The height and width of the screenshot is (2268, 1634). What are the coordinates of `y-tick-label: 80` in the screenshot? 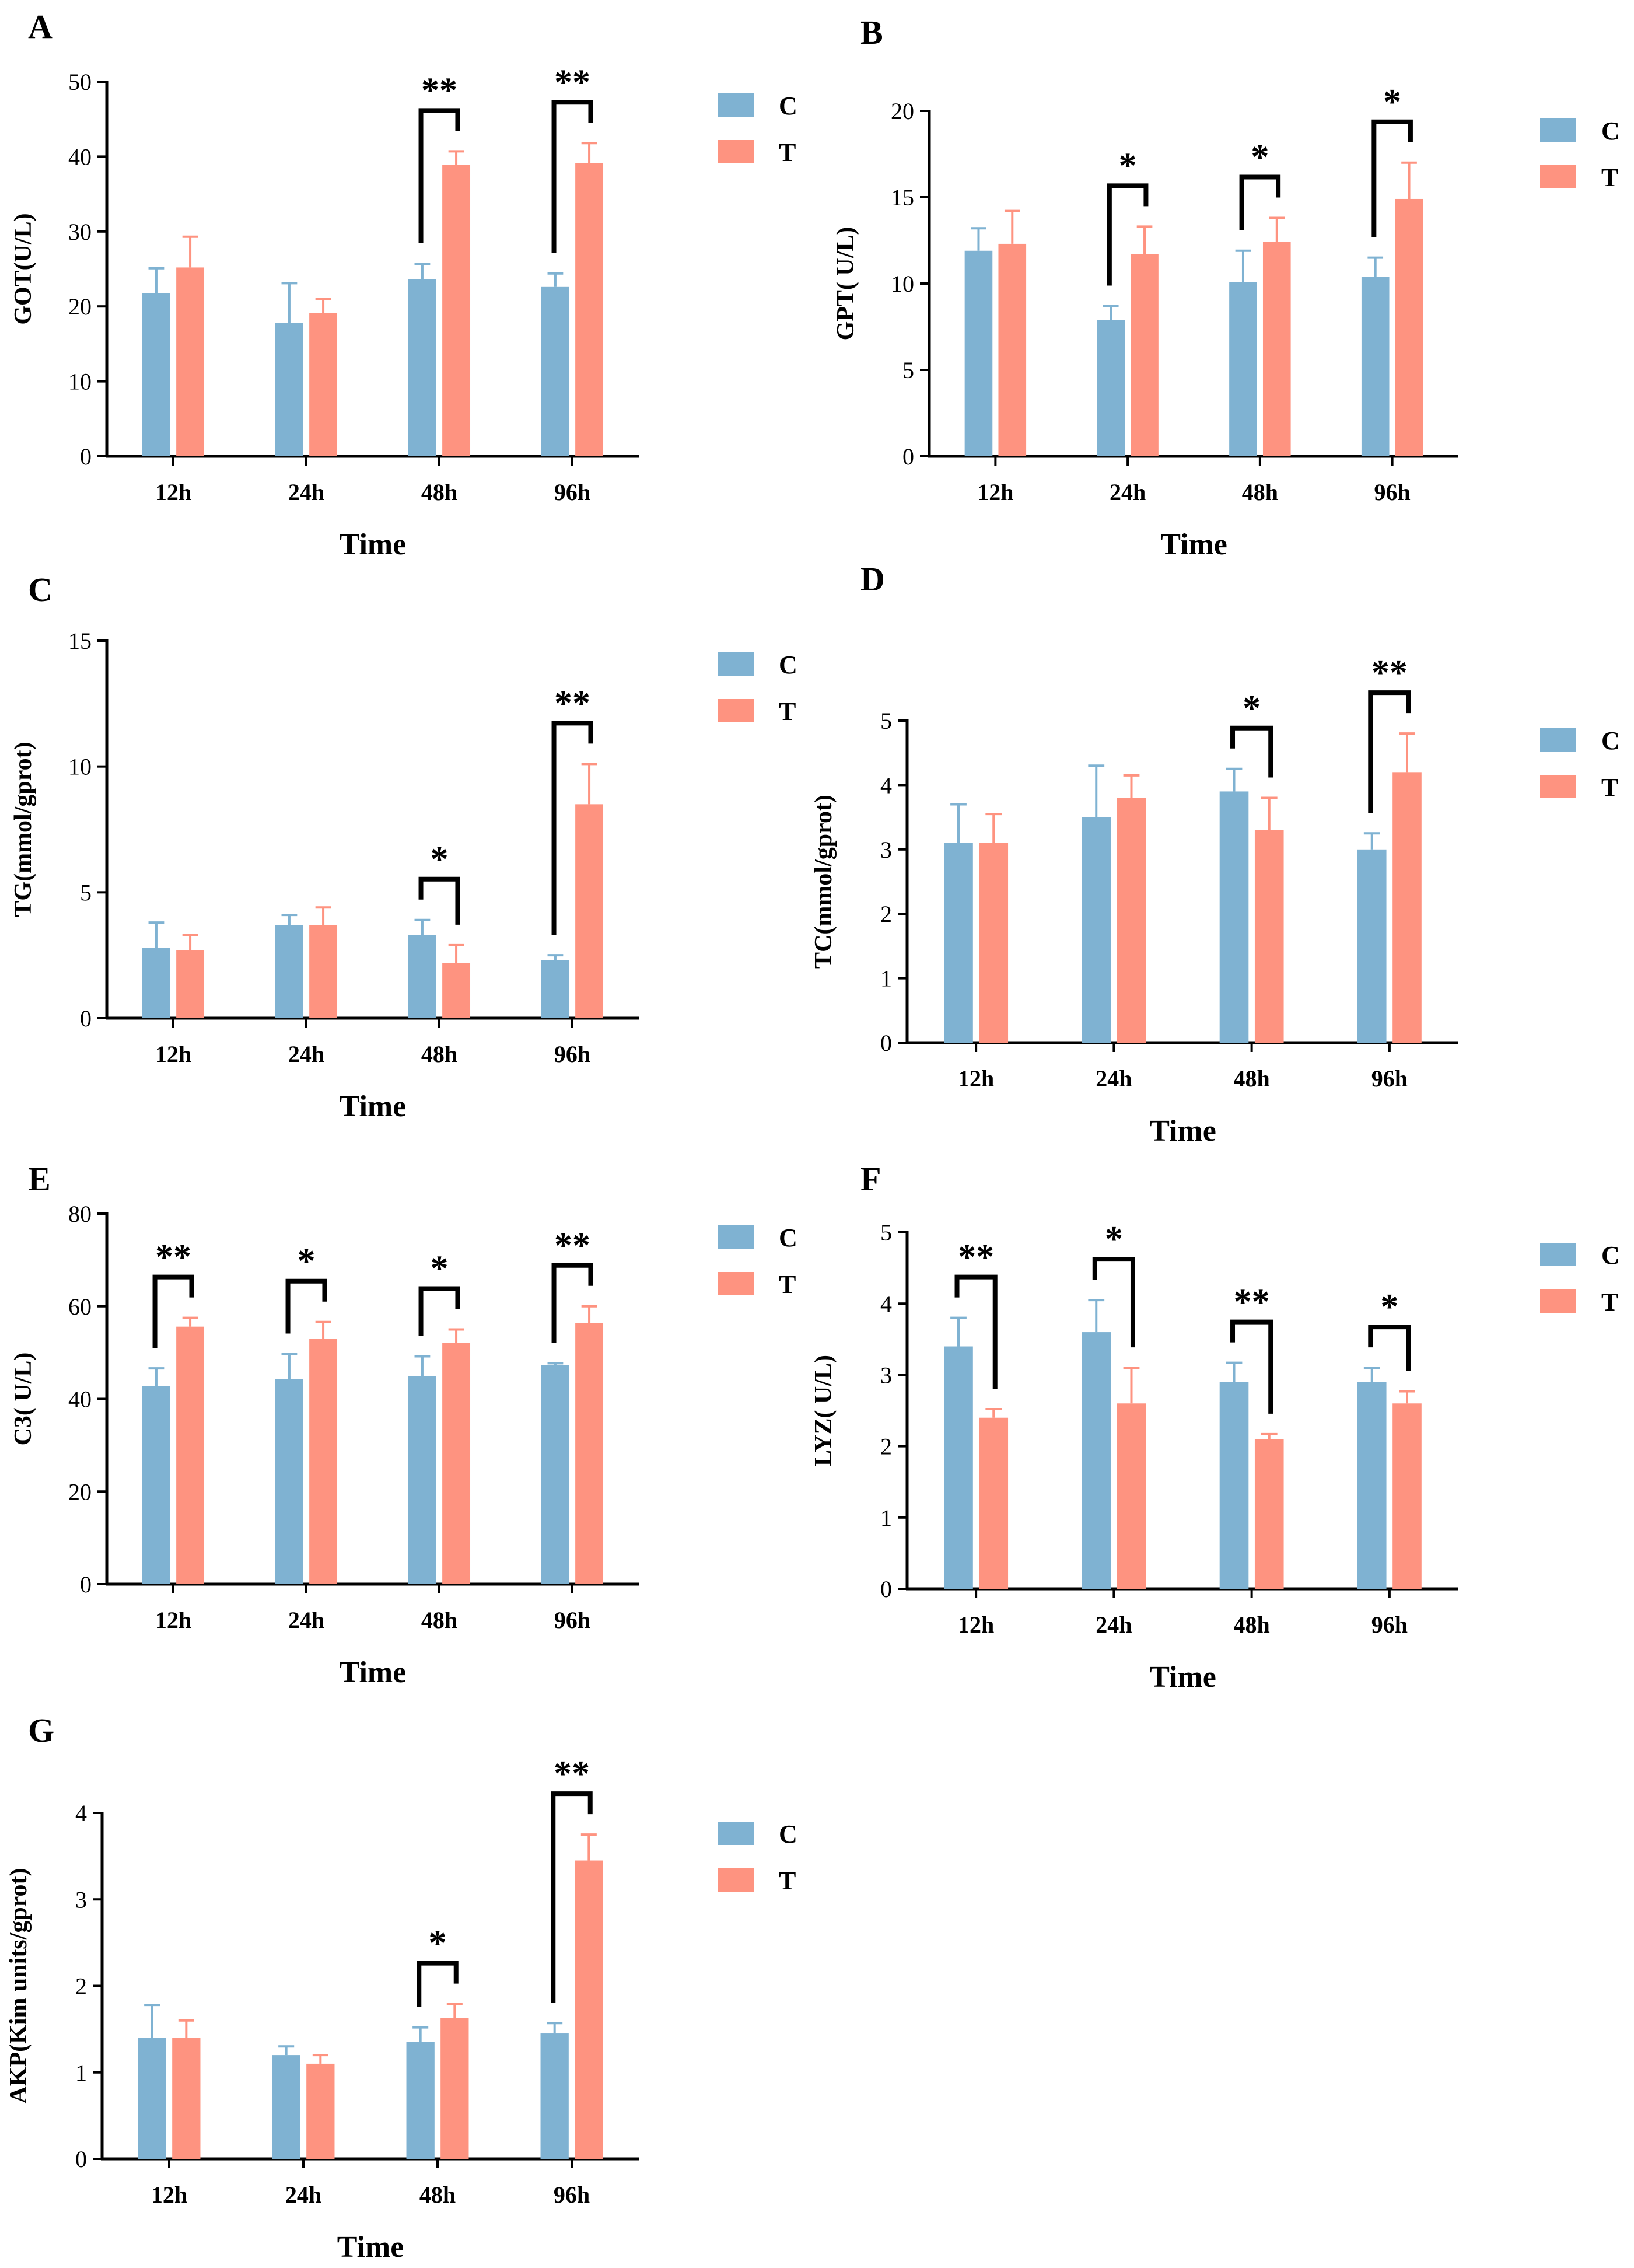 It's located at (80, 1214).